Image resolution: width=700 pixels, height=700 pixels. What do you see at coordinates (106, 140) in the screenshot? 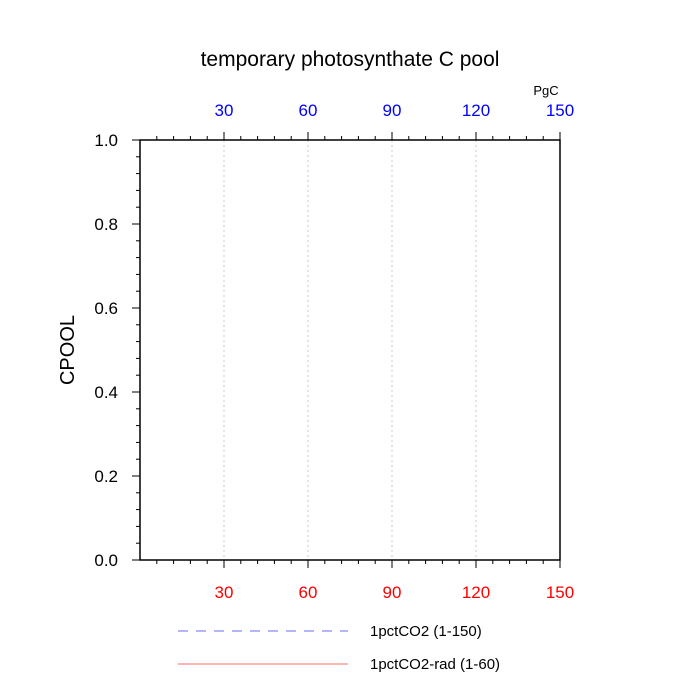
I see `y-tick-label: 1.0` at bounding box center [106, 140].